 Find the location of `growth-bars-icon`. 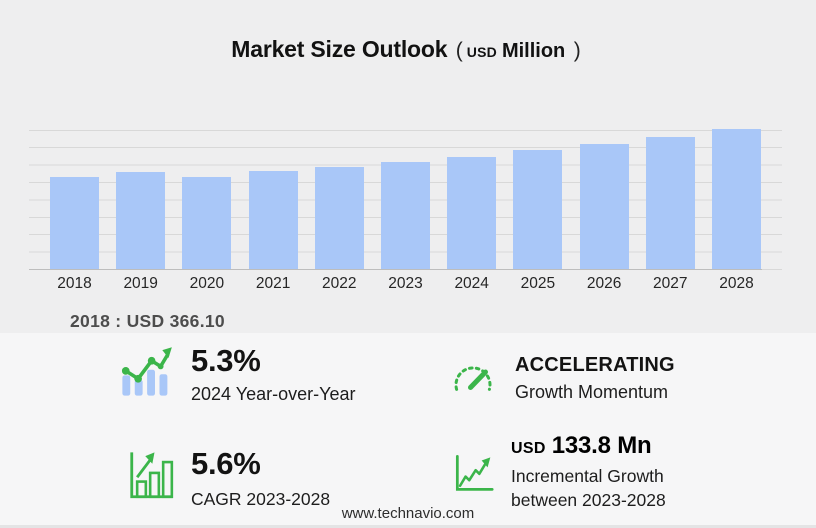

growth-bars-icon is located at coordinates (148, 476).